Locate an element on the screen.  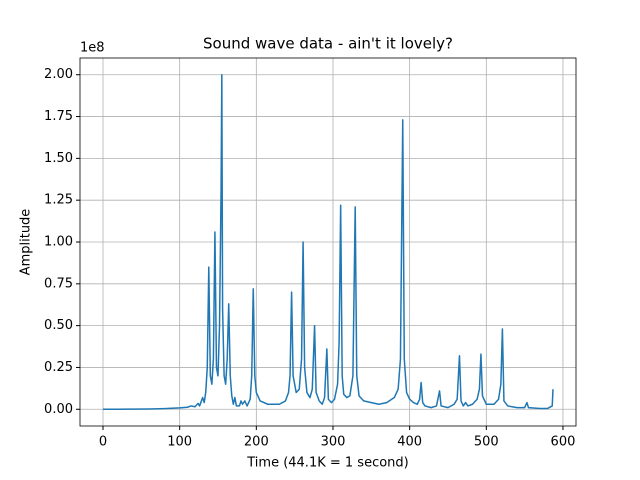
x-tick-label: 600 is located at coordinates (563, 442).